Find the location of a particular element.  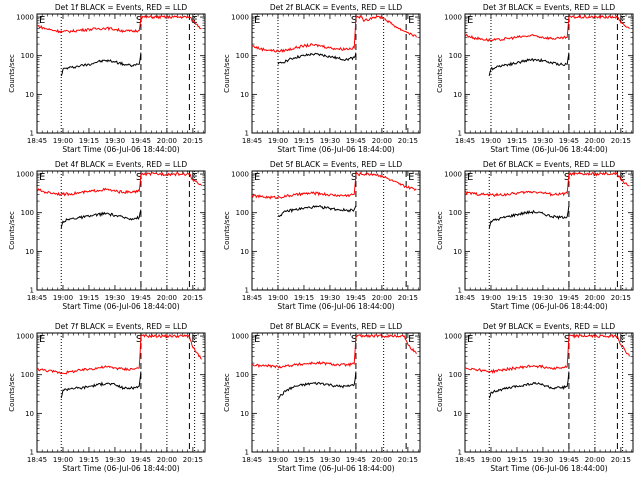

panel-title: Det 1f BLACK = Events, RED = LLD is located at coordinates (121, 7).